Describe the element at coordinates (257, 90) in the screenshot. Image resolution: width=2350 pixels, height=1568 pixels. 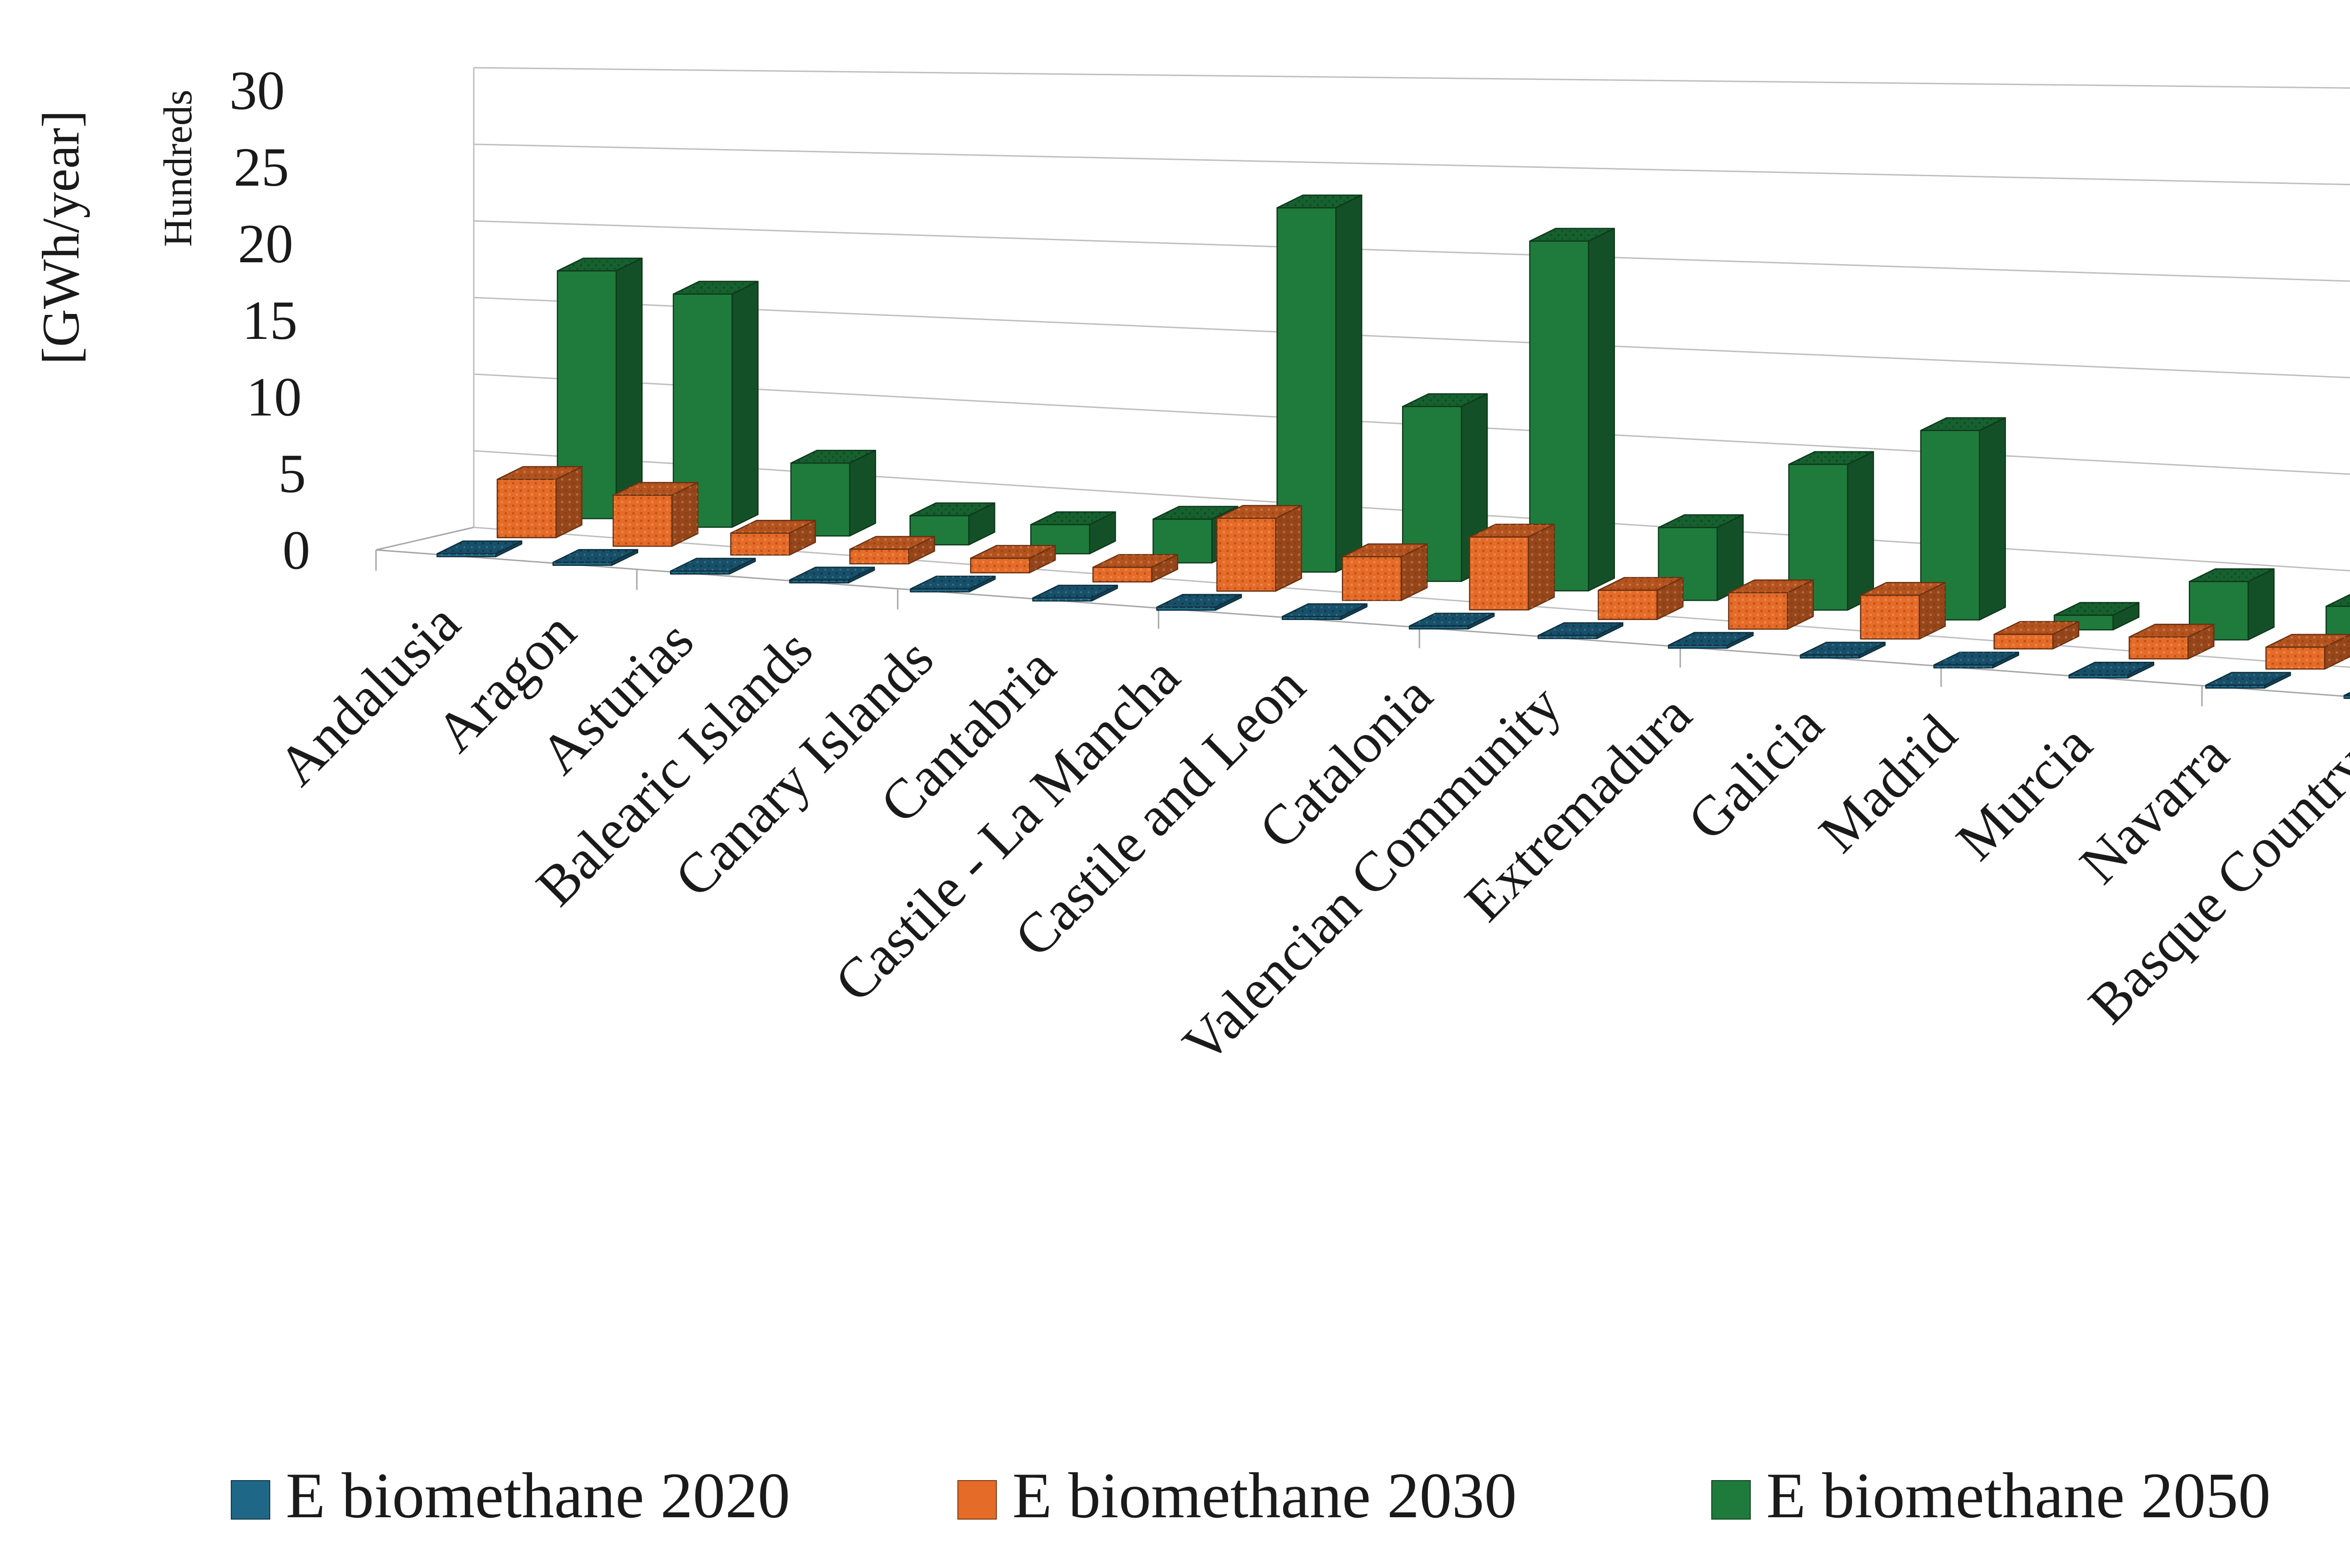
I see `y-tick-30: 30` at that location.